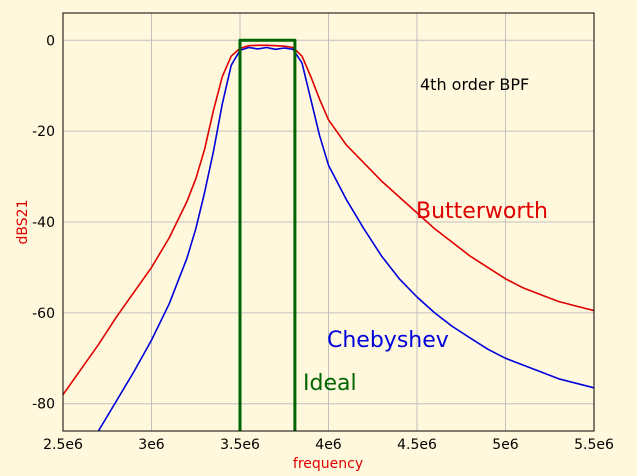  Describe the element at coordinates (151, 445) in the screenshot. I see `x-tick-label: 3e6` at that location.